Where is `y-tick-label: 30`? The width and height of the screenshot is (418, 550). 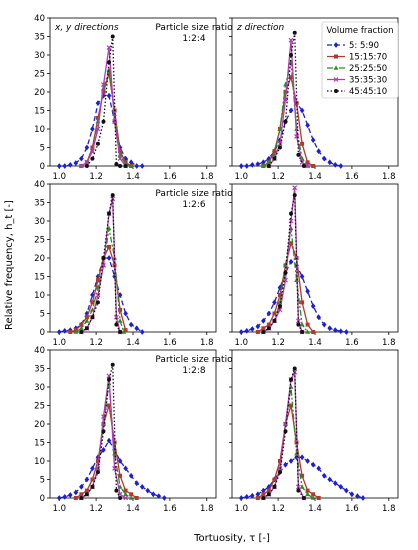 y-tick-label: 30 is located at coordinates (39, 56).